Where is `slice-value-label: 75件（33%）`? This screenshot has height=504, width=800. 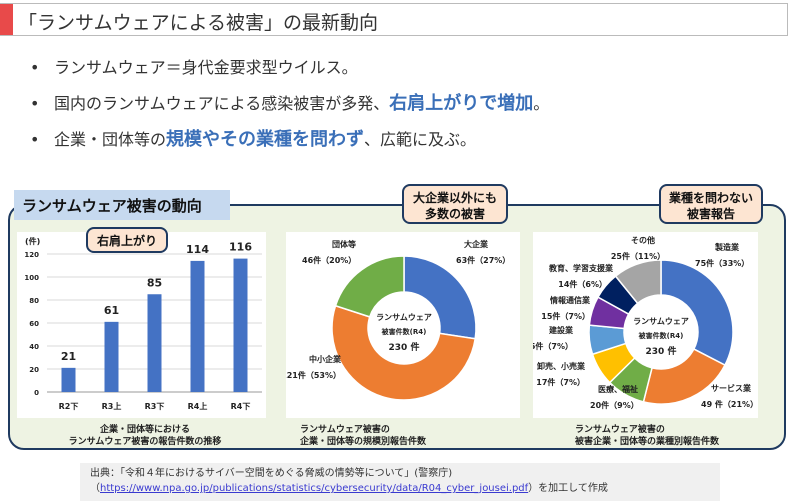
slice-value-label: 75件（33%） is located at coordinates (722, 263).